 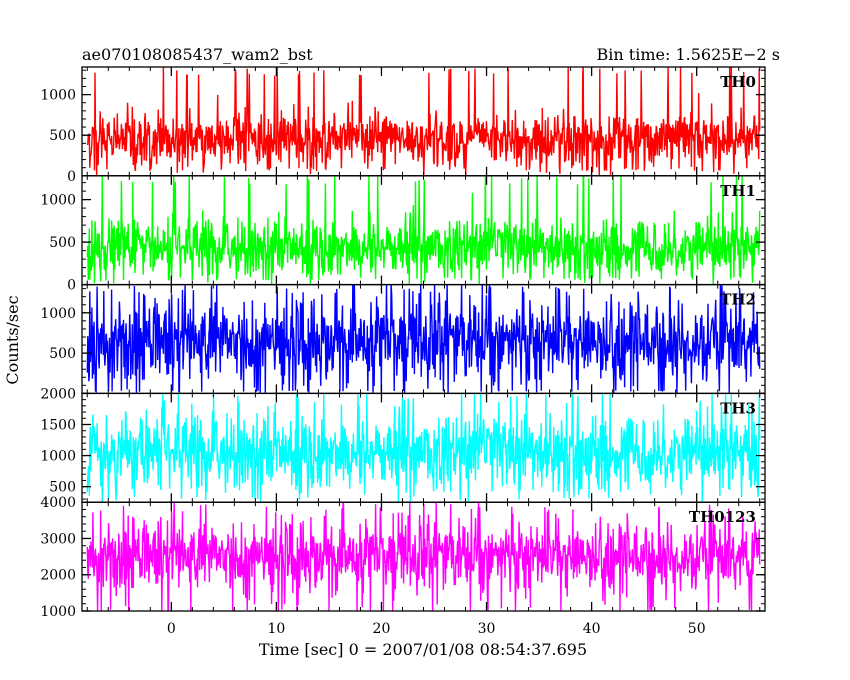 I want to click on chart-title-left: ae070108085437_wam2_bst, so click(x=197, y=54).